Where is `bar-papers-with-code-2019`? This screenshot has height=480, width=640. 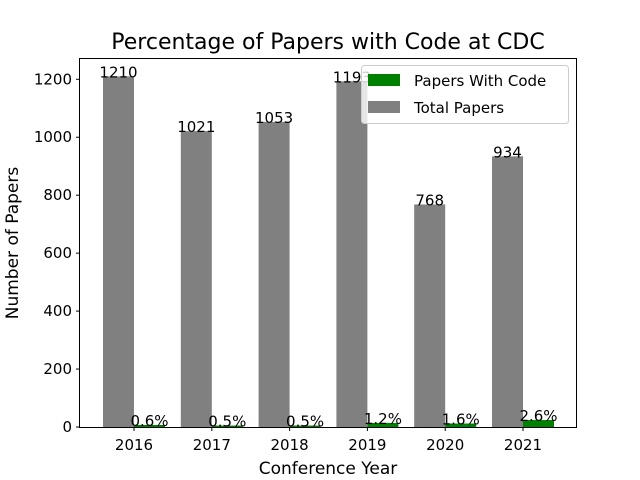
bar-papers-with-code-2019 is located at coordinates (383, 424).